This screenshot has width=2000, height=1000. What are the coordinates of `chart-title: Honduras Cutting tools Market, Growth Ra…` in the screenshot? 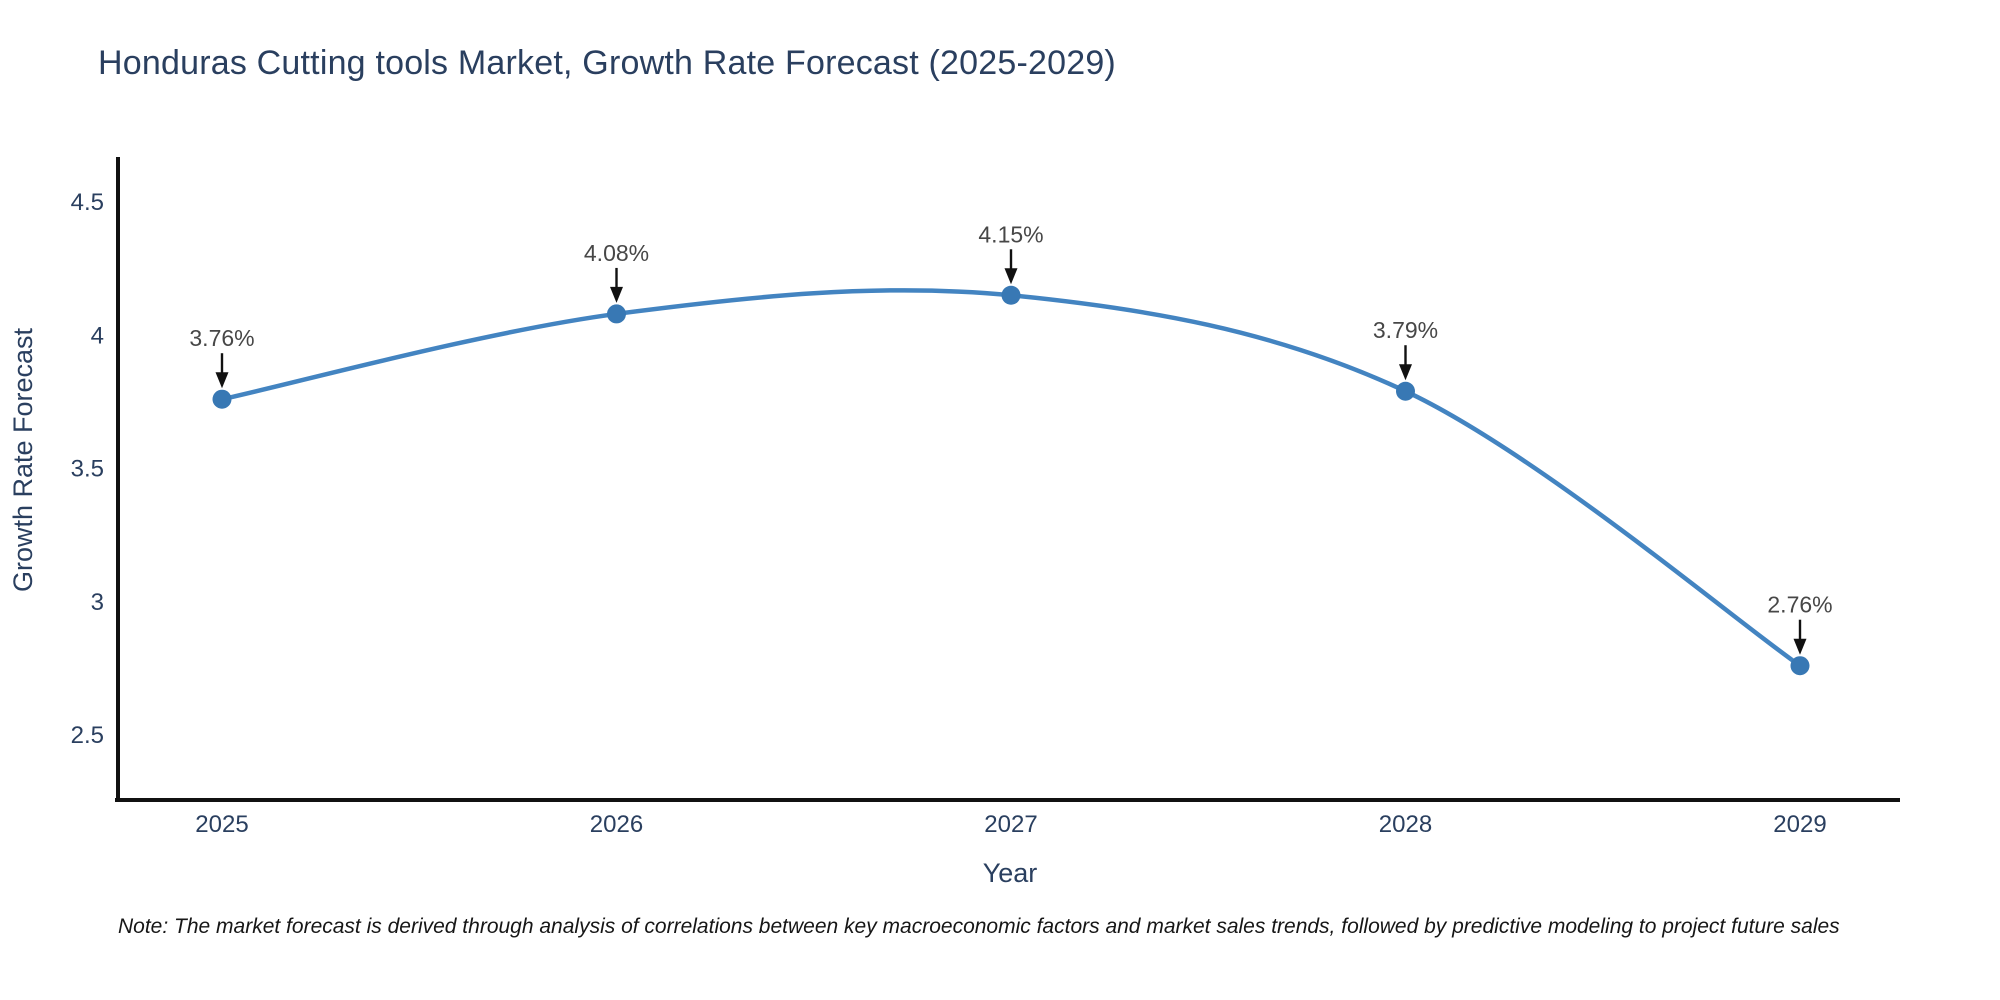 It's located at (607, 63).